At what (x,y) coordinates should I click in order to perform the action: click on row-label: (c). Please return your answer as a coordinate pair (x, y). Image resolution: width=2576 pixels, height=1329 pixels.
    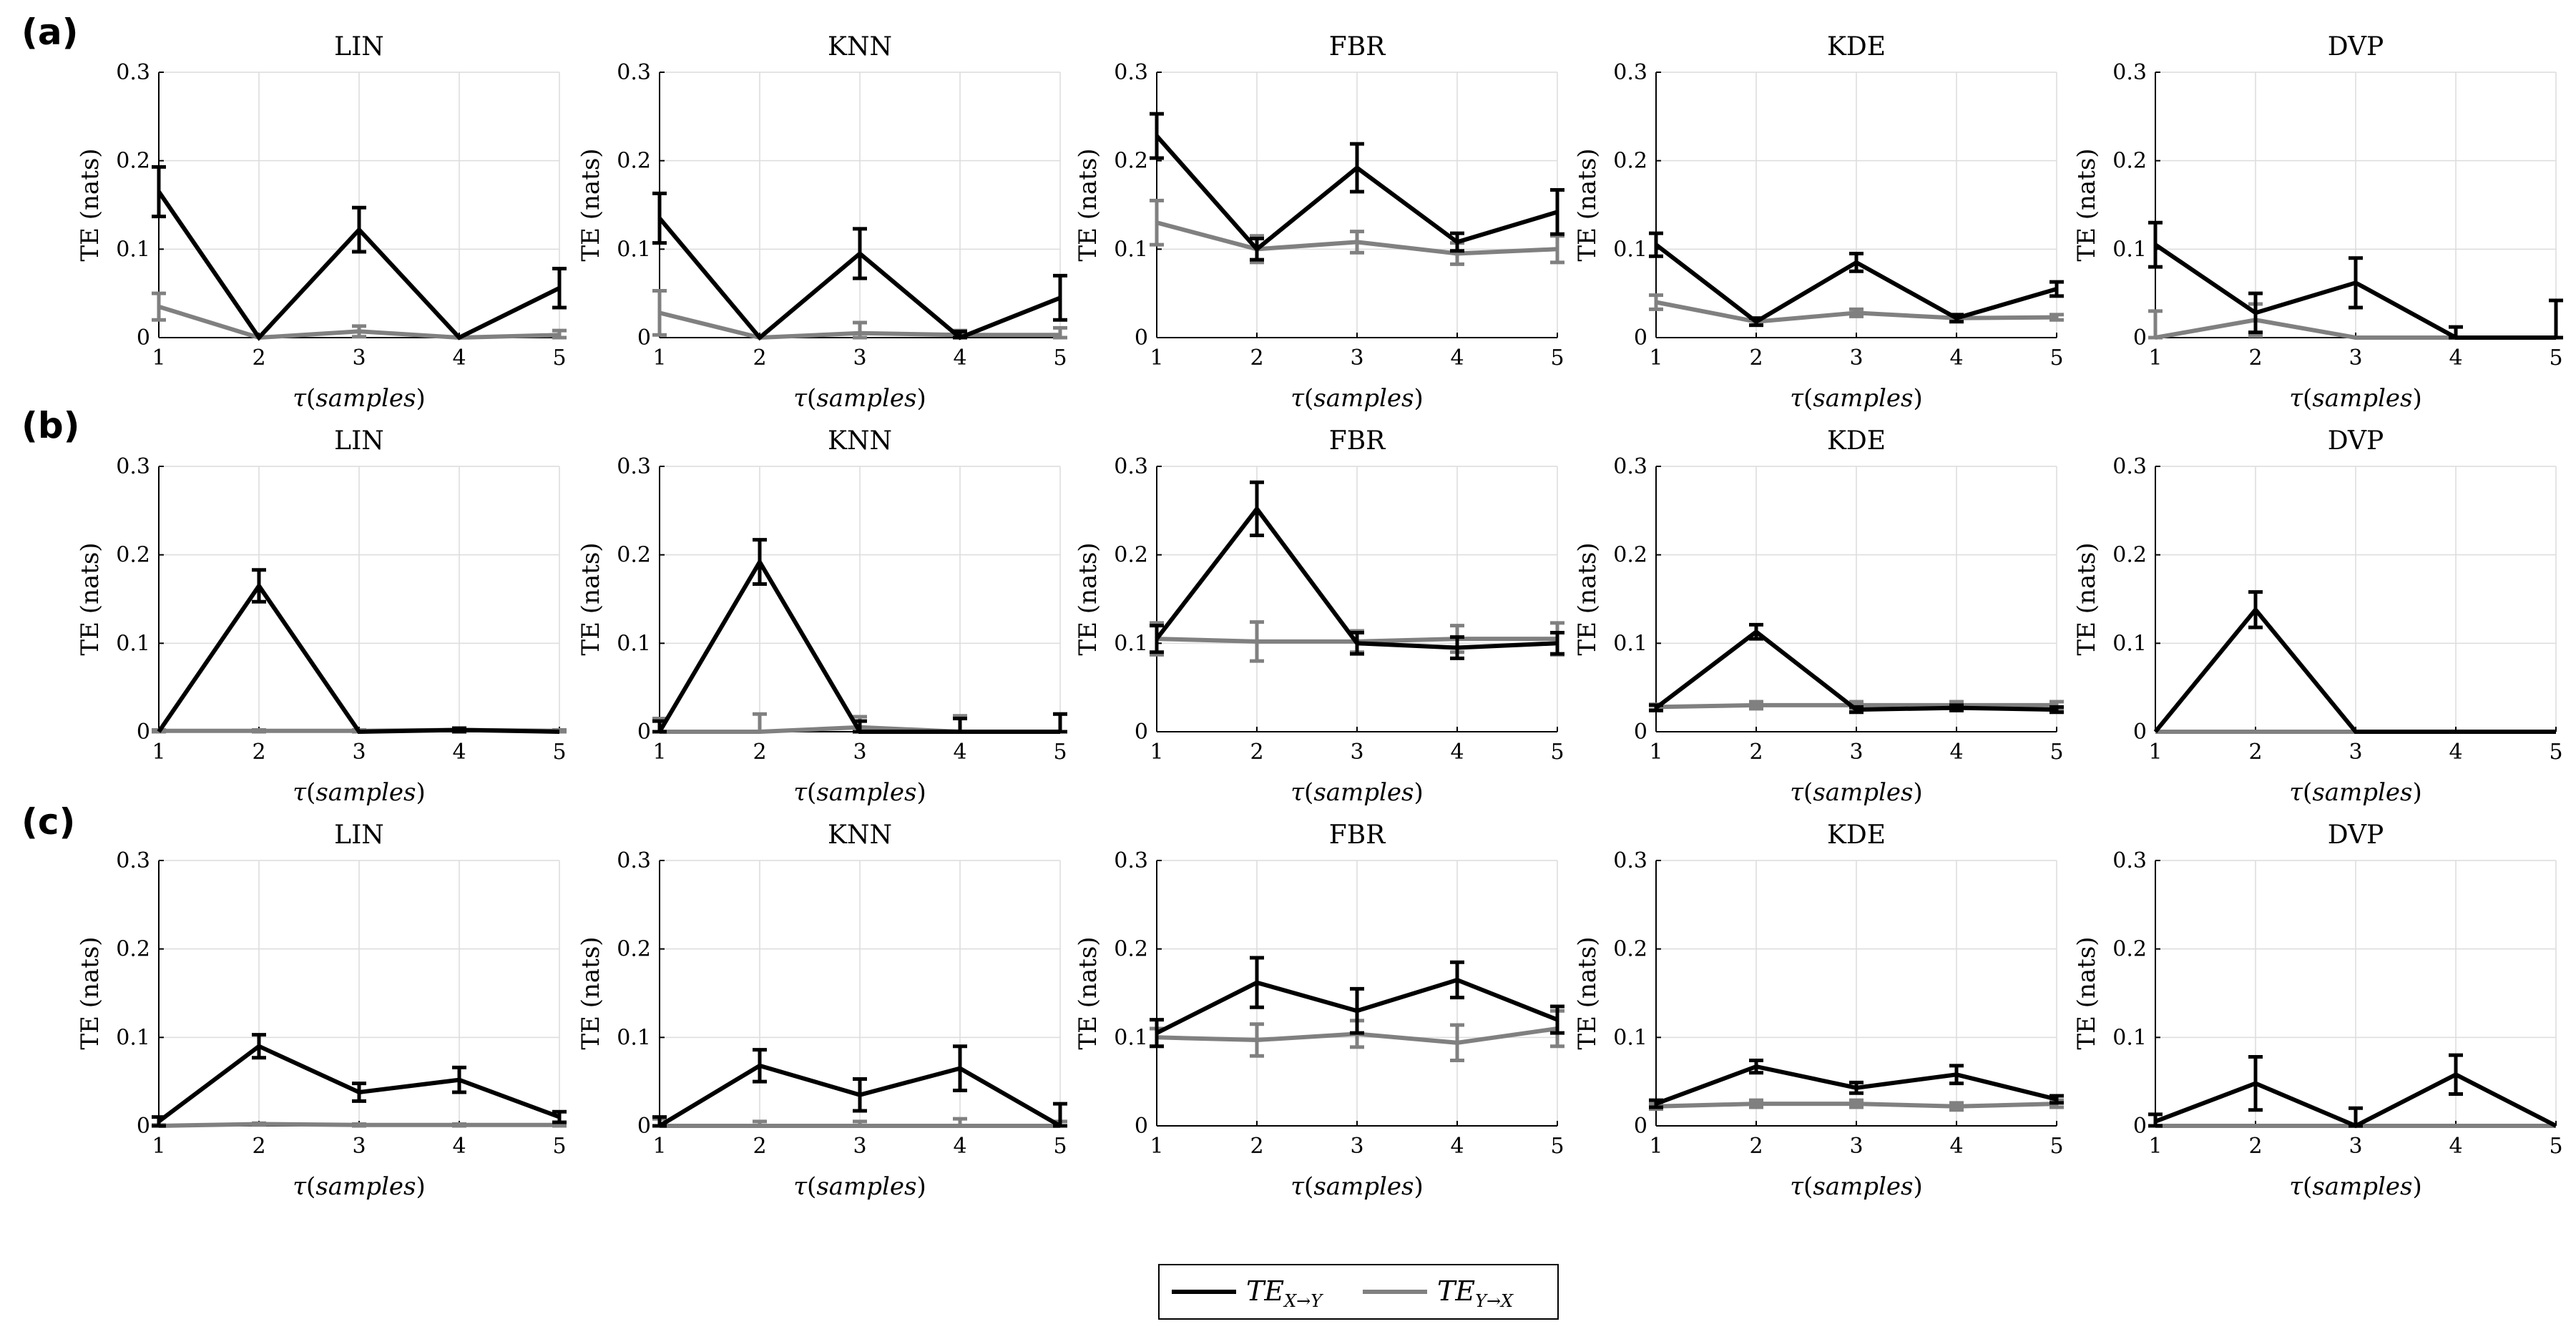
    Looking at the image, I should click on (48, 822).